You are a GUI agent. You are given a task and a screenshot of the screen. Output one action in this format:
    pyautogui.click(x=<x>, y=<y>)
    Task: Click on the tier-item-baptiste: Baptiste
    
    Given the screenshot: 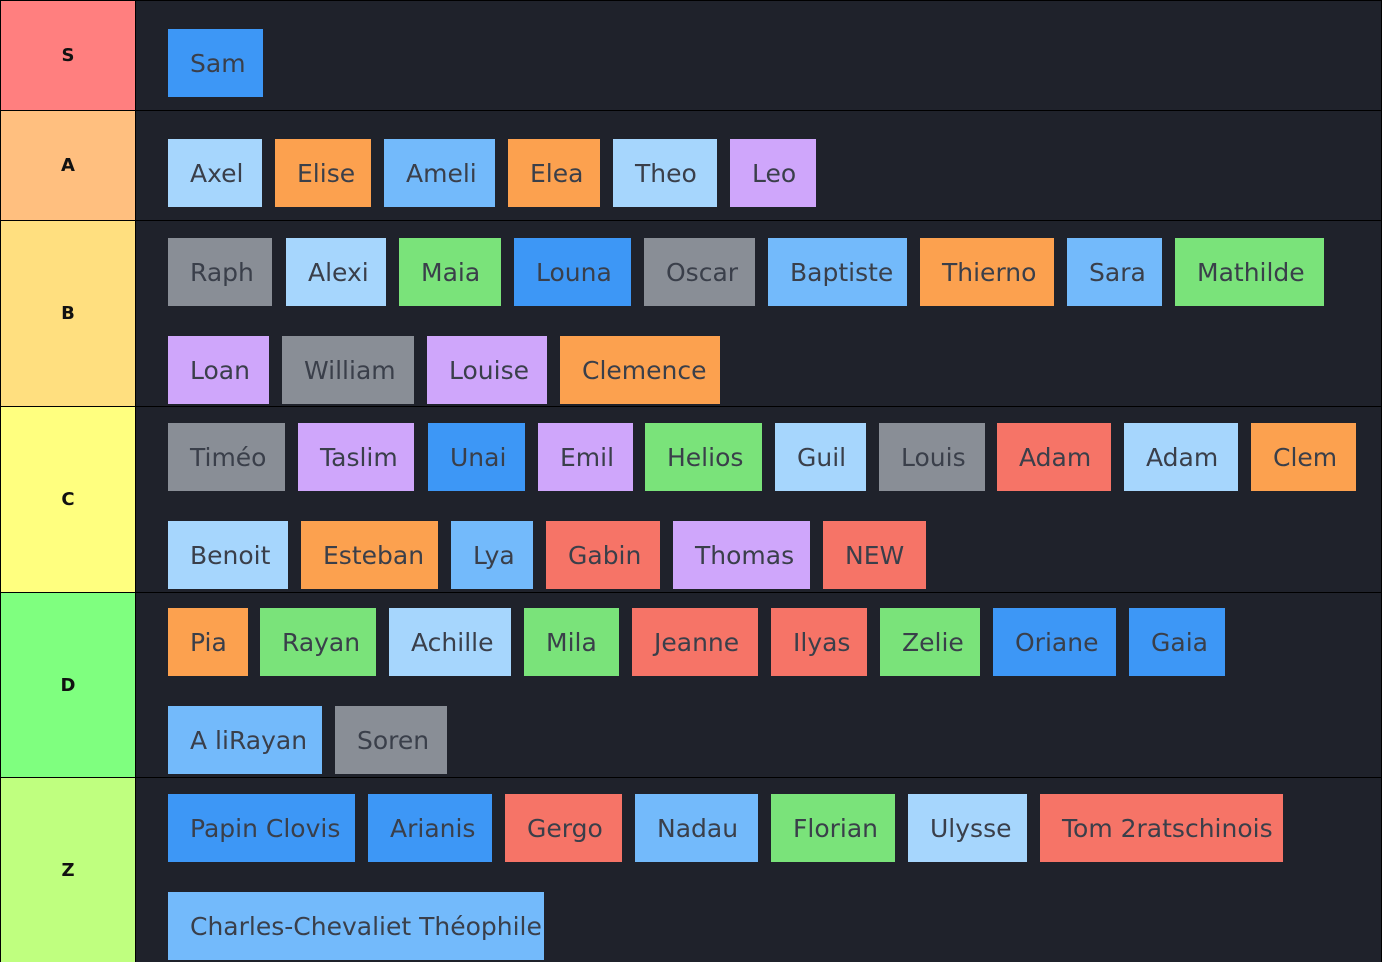 What is the action you would take?
    pyautogui.click(x=837, y=272)
    